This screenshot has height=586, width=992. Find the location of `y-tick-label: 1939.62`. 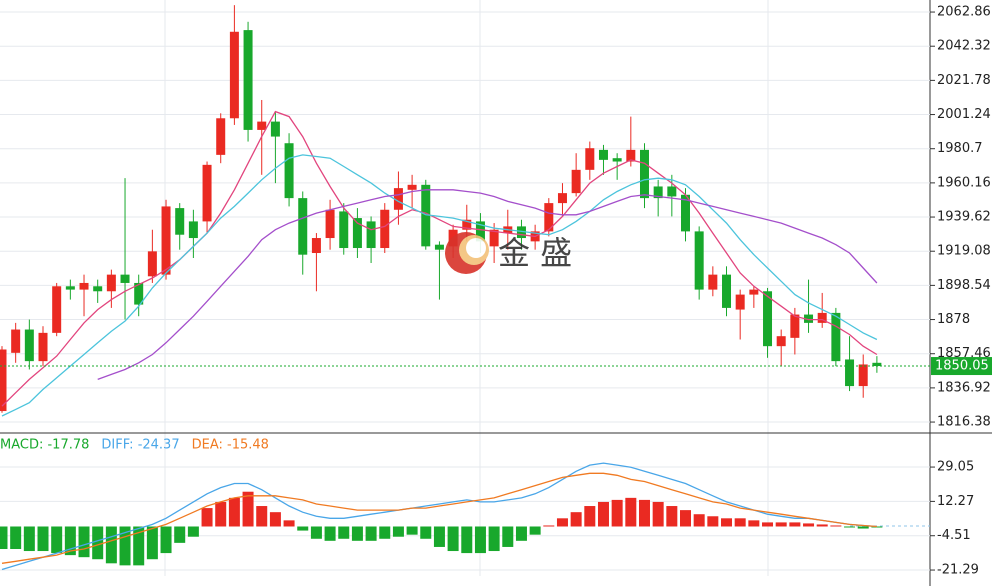

y-tick-label: 1939.62 is located at coordinates (964, 217).